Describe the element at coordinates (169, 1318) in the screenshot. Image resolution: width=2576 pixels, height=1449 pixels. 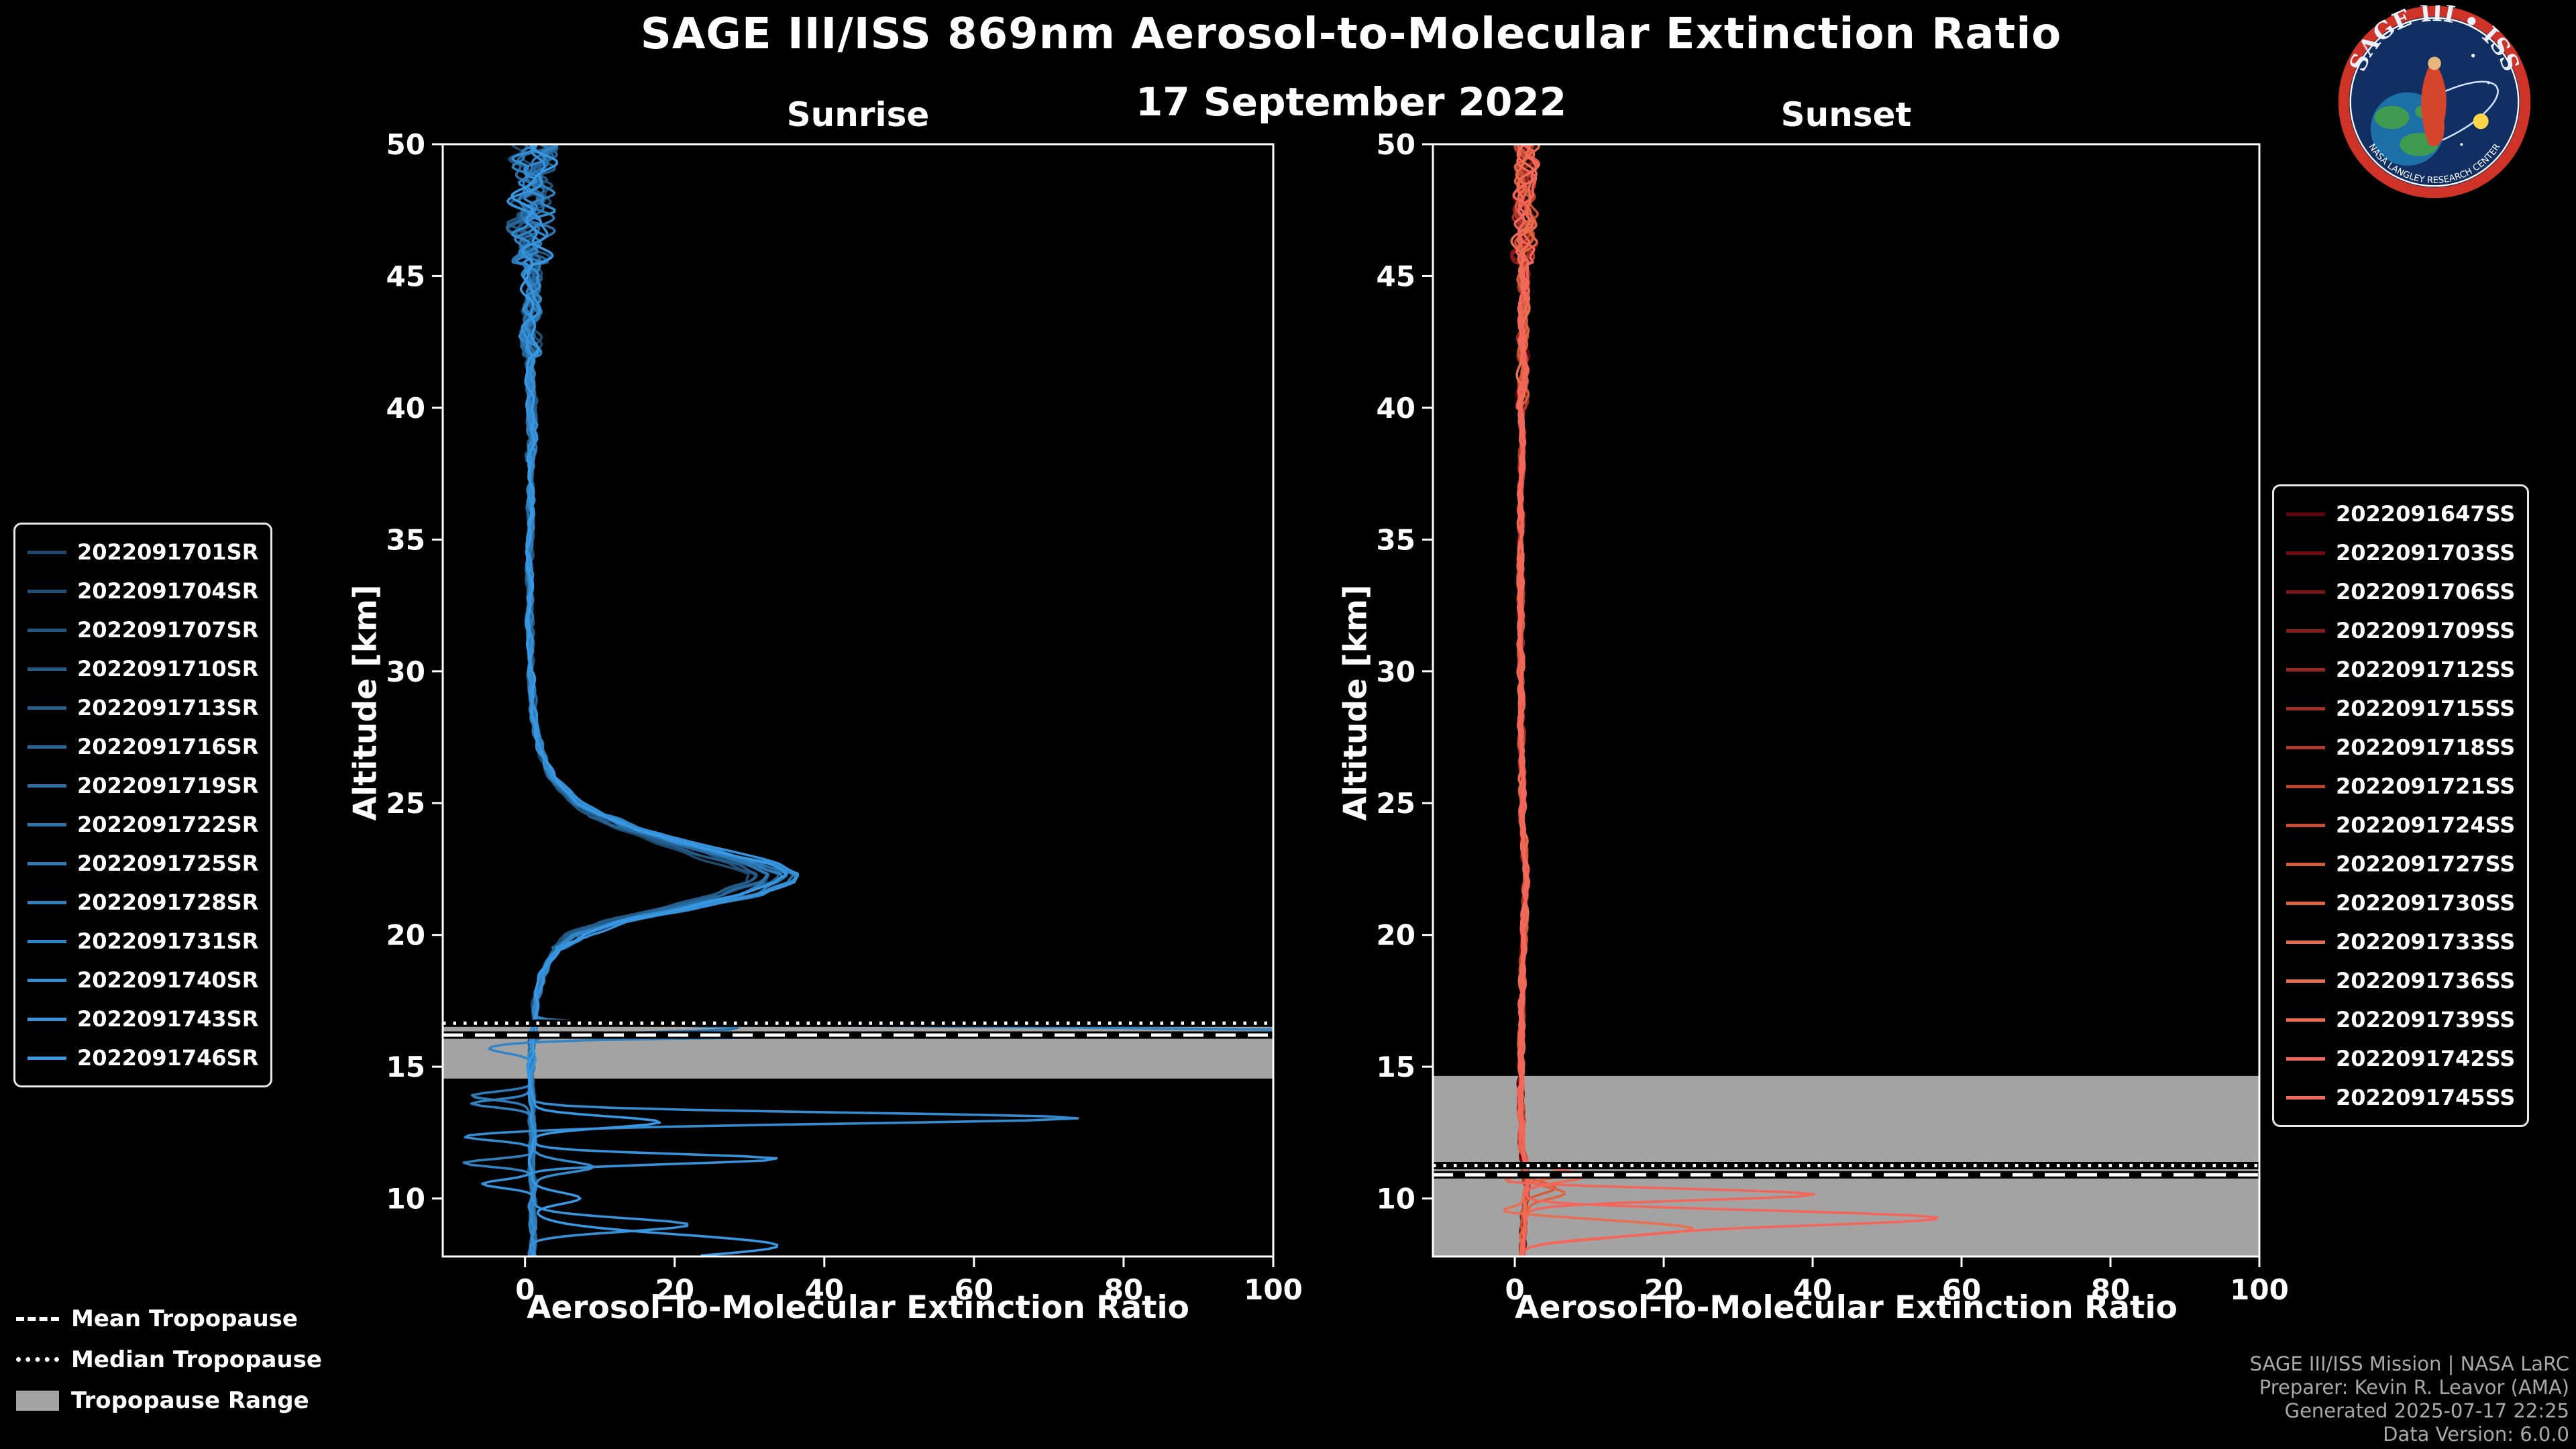
I see `legend-row-mean-tropopause: Mean Tropopause` at that location.